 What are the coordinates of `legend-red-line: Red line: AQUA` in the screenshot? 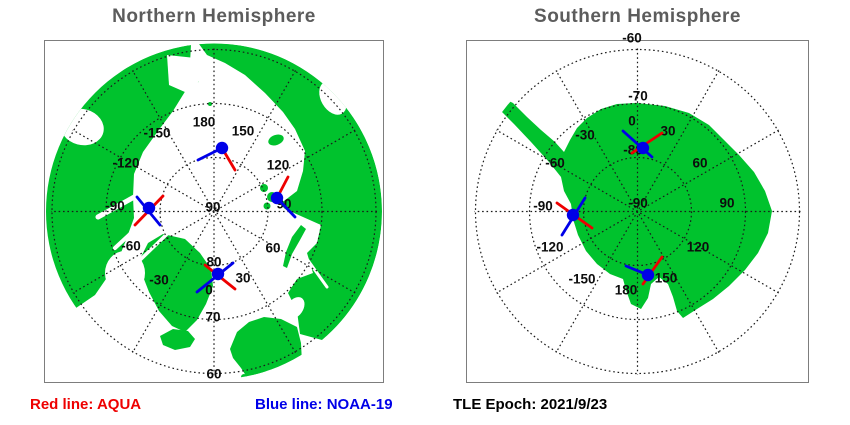 It's located at (85, 404).